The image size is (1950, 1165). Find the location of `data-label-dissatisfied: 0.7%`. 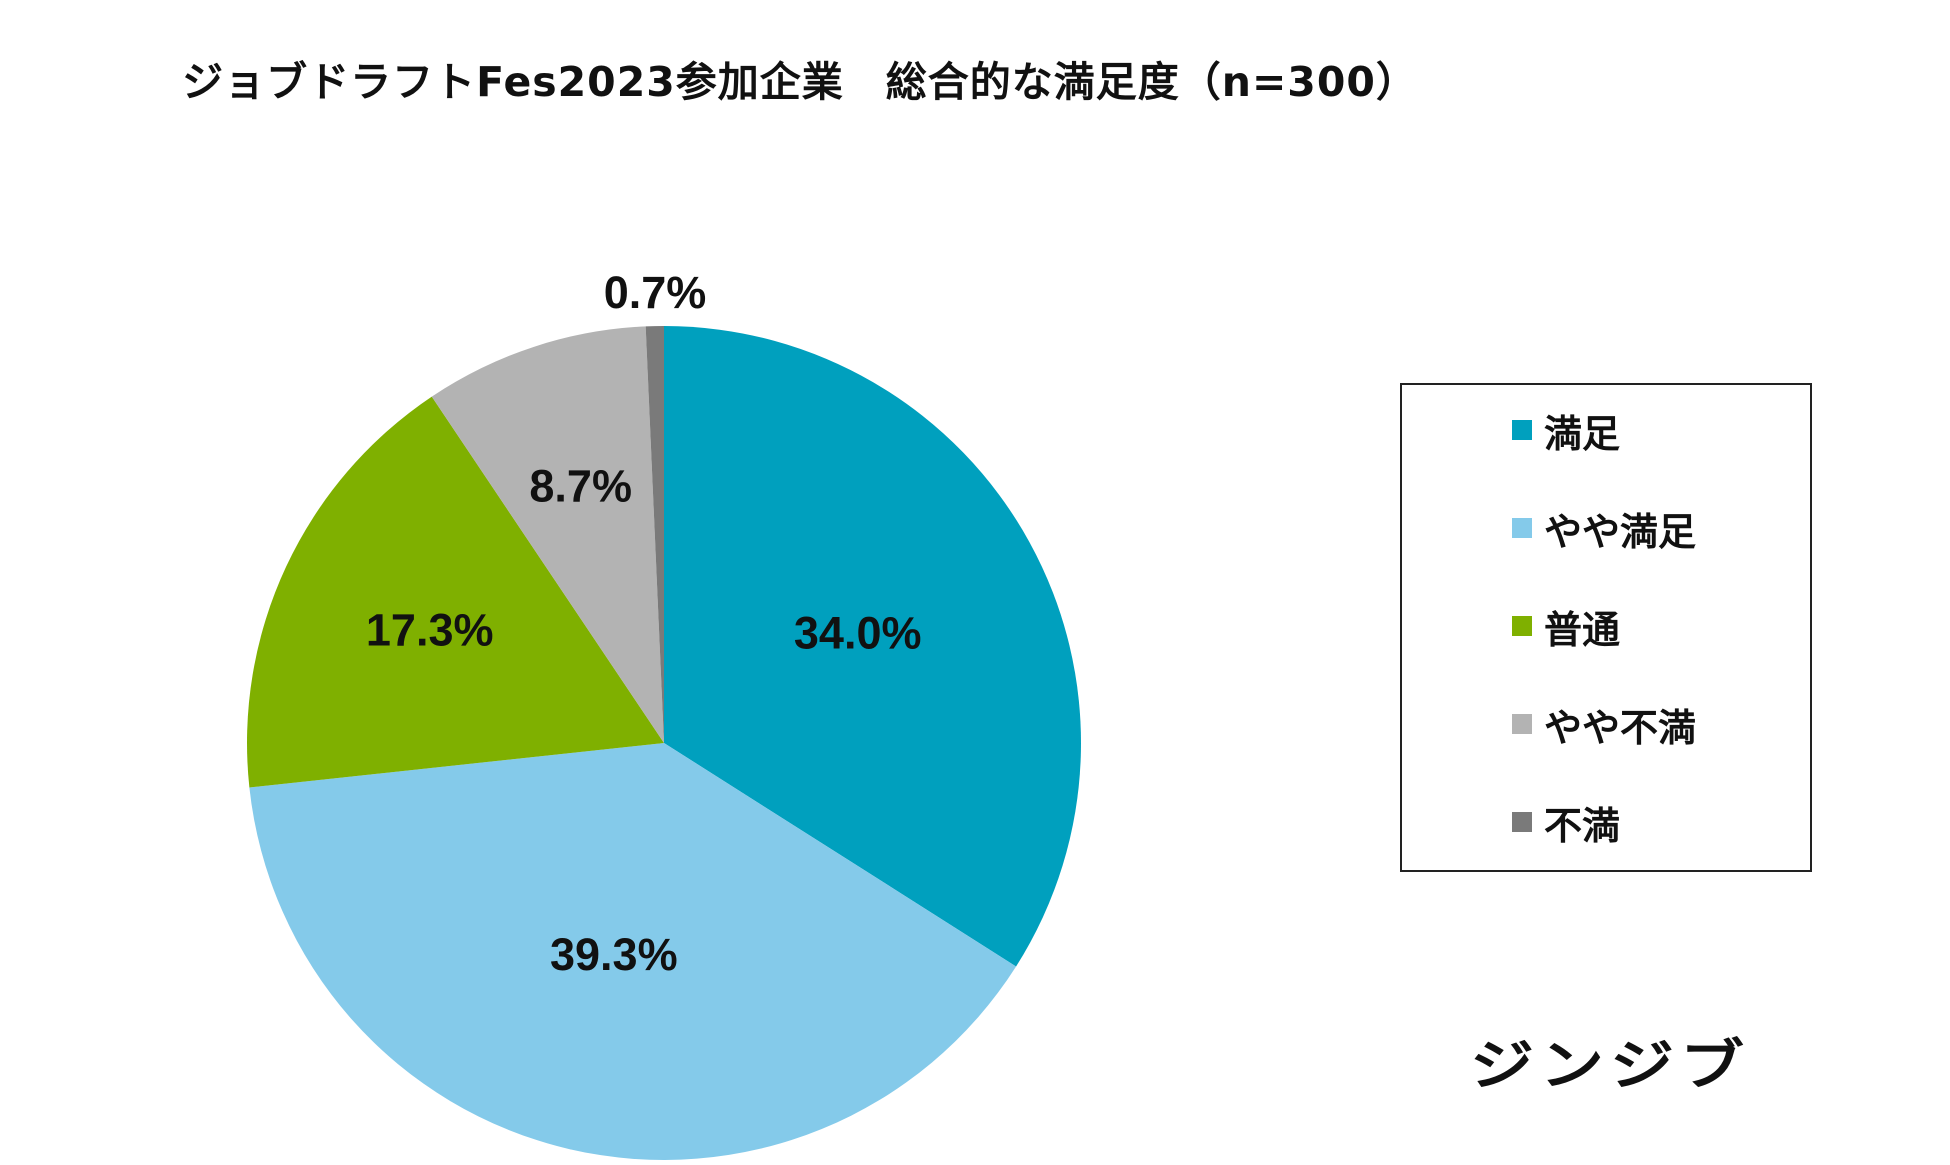

data-label-dissatisfied: 0.7% is located at coordinates (655, 292).